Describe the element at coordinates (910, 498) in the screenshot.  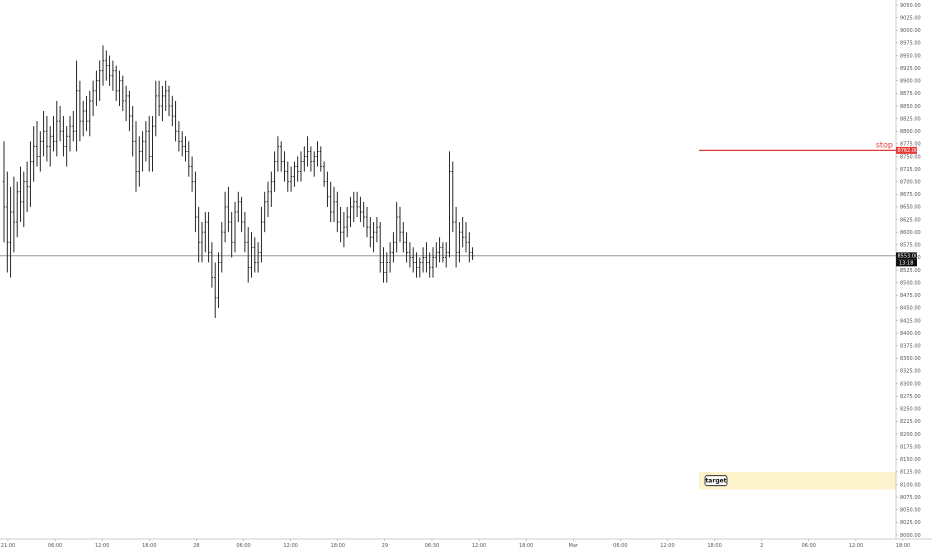
I see `y-tick-label: 8075.00` at that location.